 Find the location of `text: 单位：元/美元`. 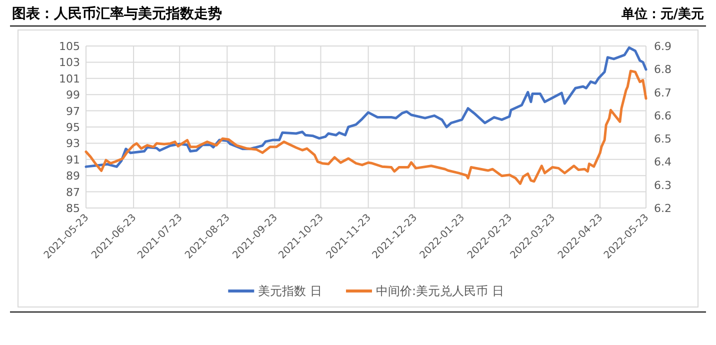

text: 单位：元/美元 is located at coordinates (662, 14).